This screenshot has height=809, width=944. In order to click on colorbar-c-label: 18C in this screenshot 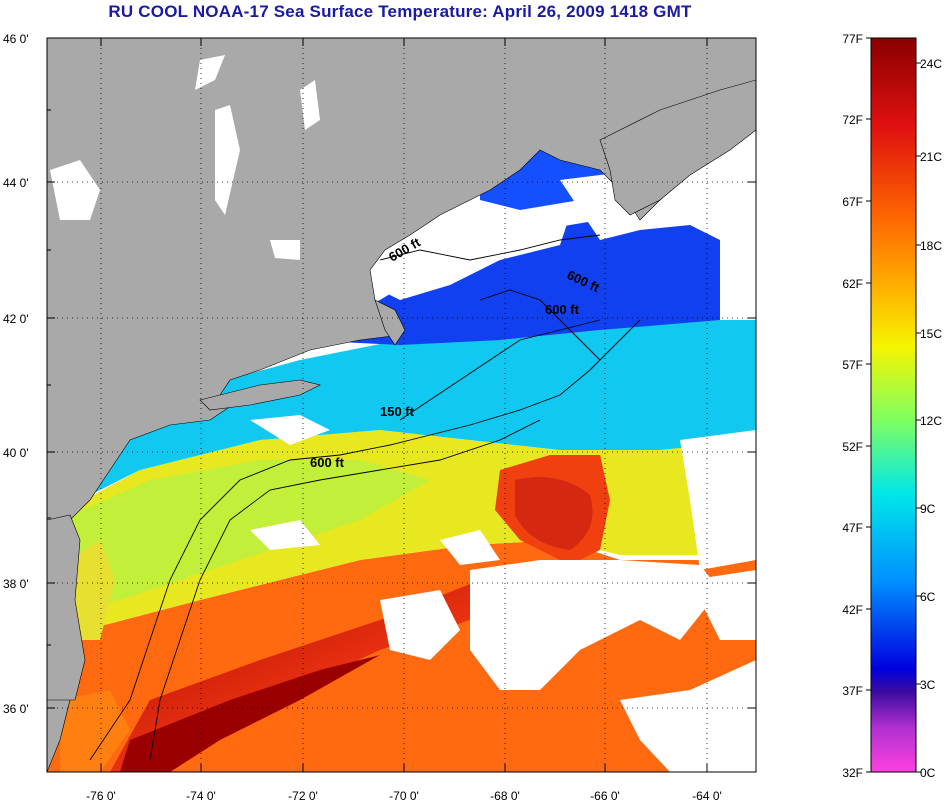, I will do `click(931, 246)`.